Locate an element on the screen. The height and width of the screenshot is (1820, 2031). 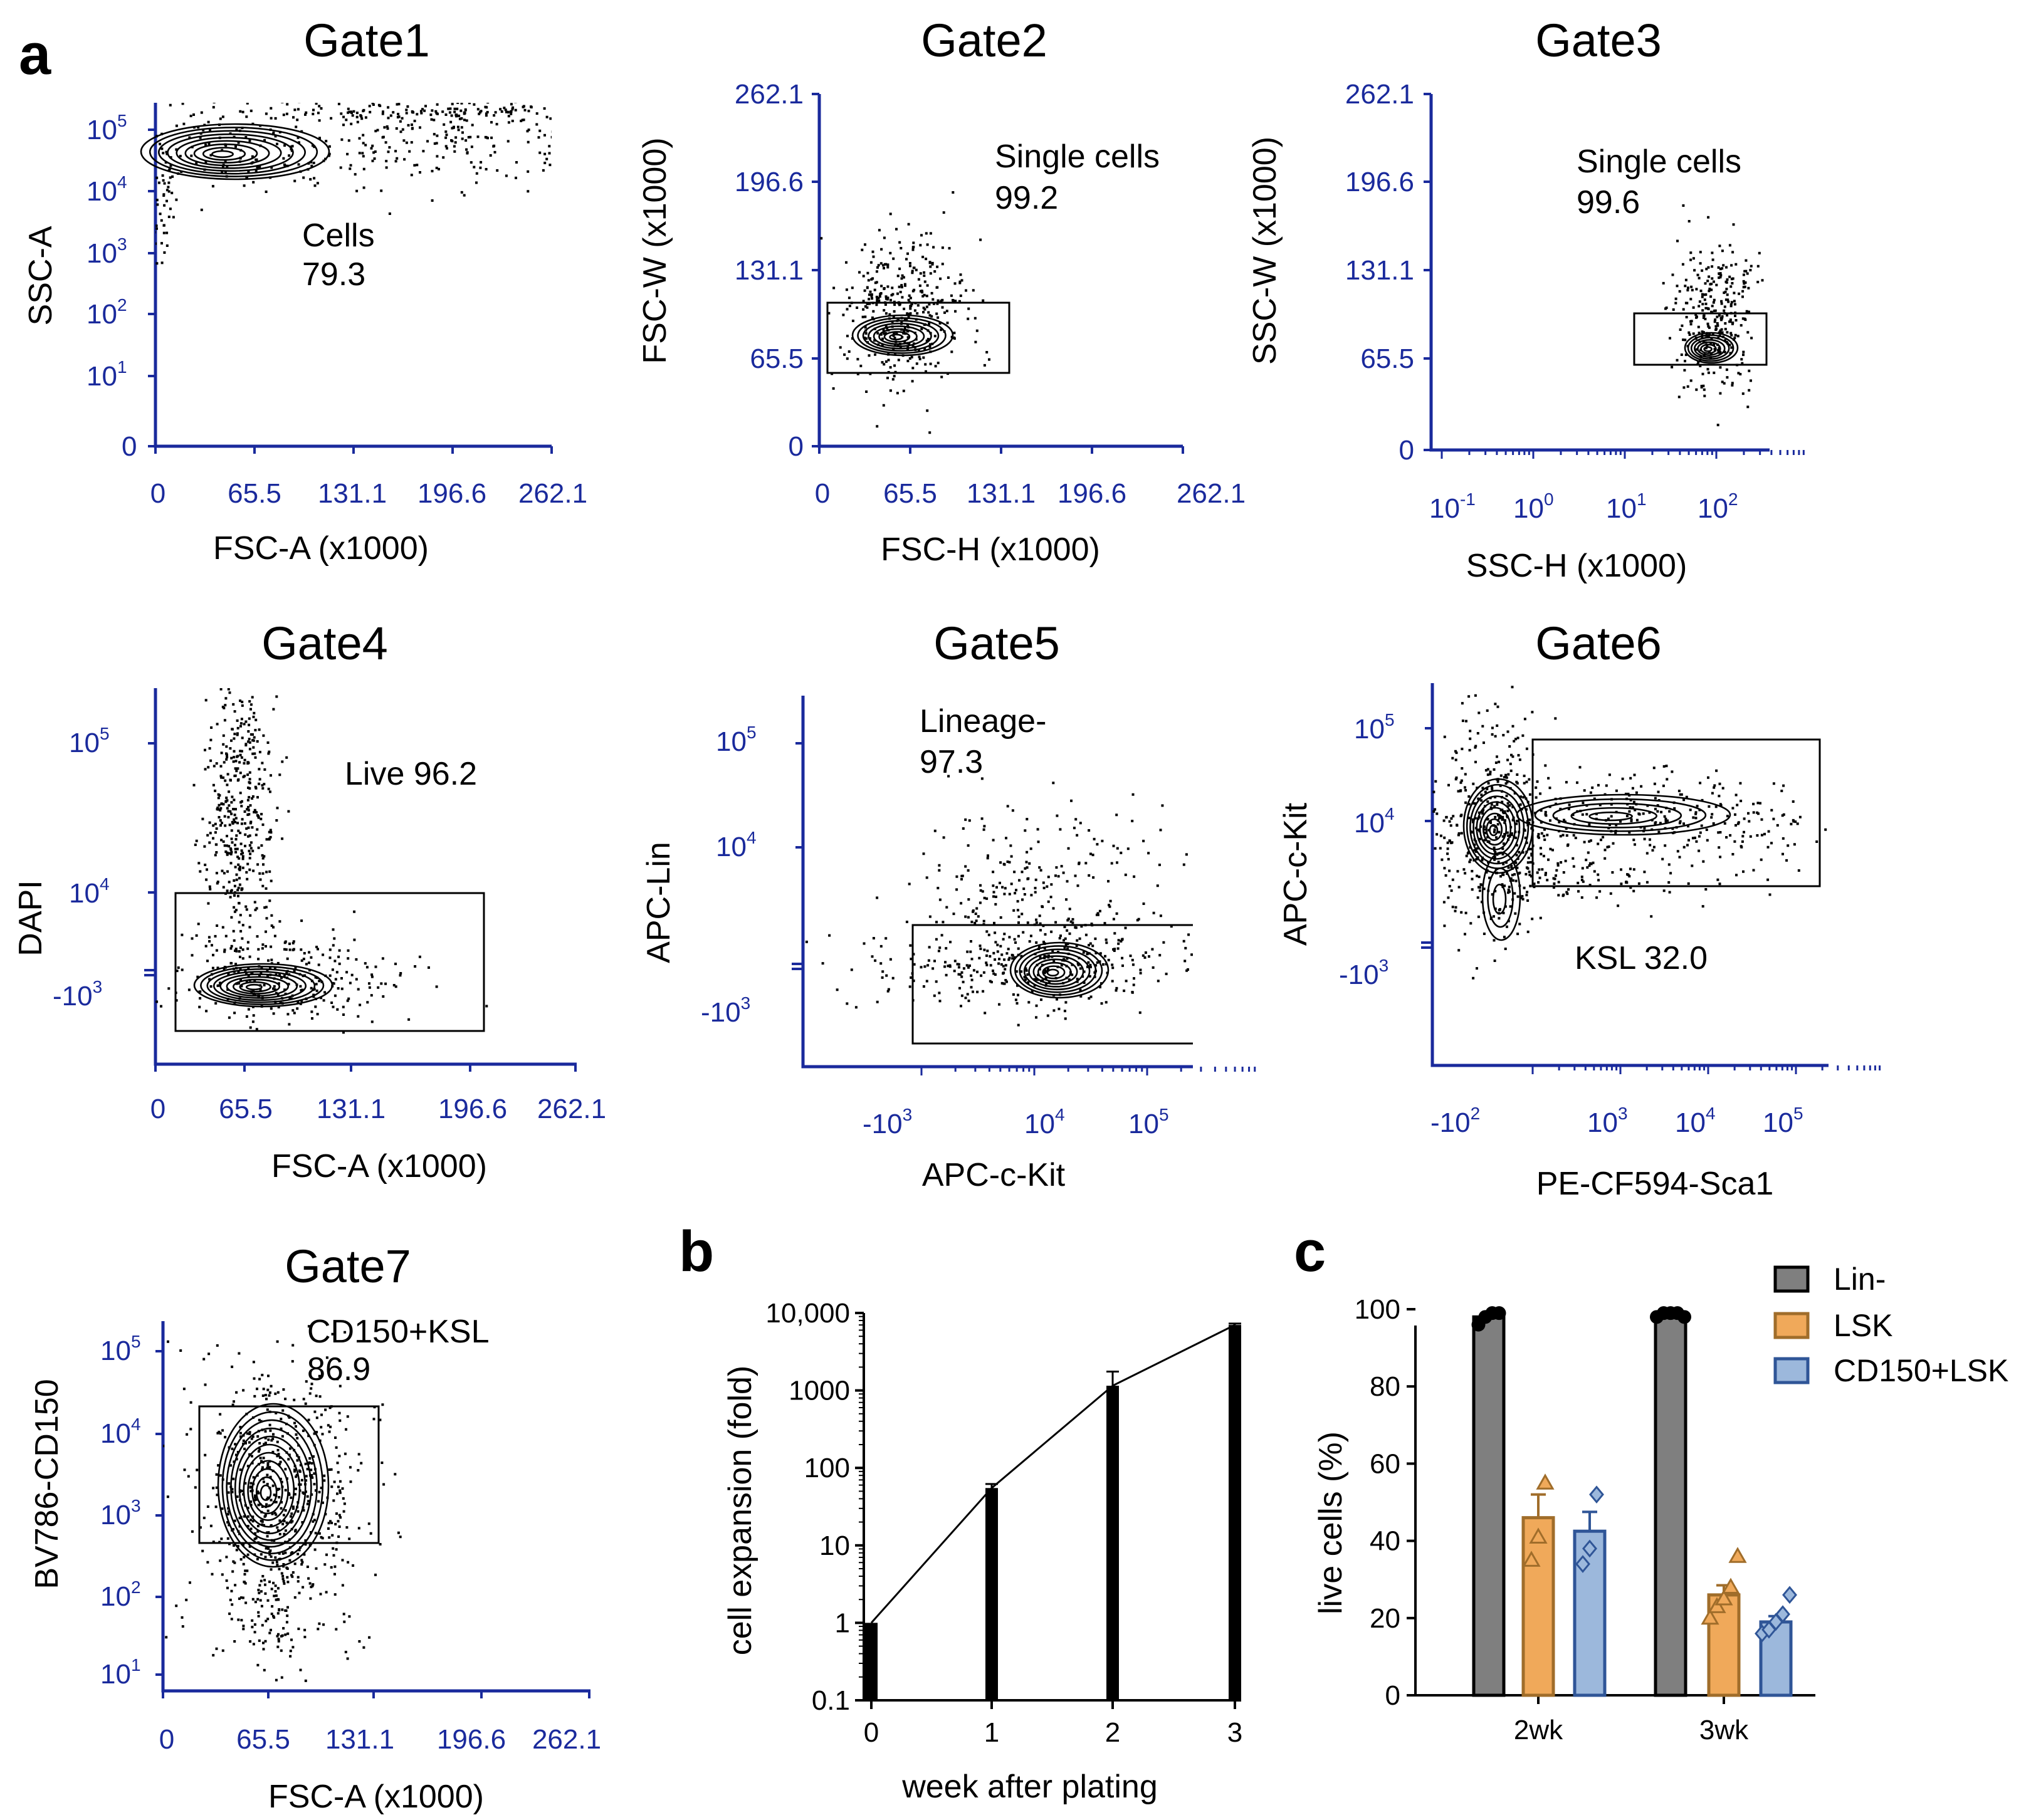
gate5-axes is located at coordinates (997, 882).